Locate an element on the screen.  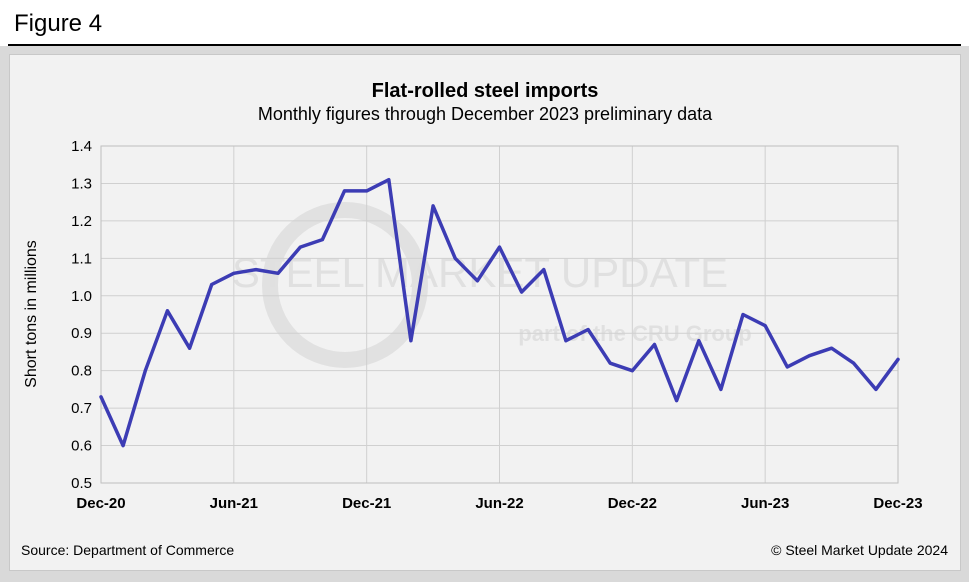
x-tick-label: Jun-21 is located at coordinates (234, 503).